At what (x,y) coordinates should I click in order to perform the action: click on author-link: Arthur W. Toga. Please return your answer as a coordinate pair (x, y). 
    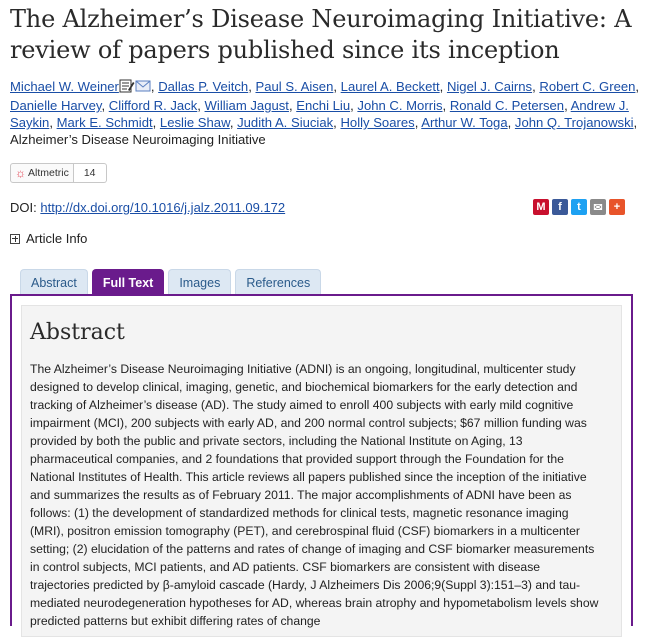
    Looking at the image, I should click on (464, 122).